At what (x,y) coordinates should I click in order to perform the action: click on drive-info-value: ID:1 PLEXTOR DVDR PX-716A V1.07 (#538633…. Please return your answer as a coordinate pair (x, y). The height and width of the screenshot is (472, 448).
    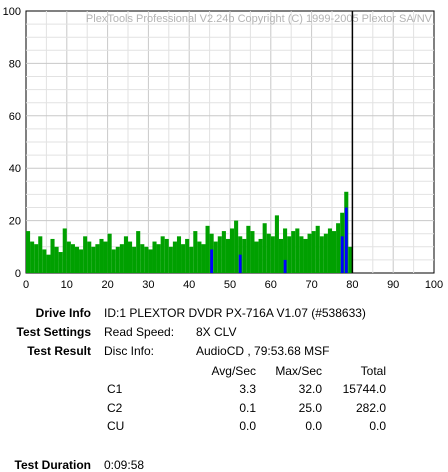
    Looking at the image, I should click on (235, 313).